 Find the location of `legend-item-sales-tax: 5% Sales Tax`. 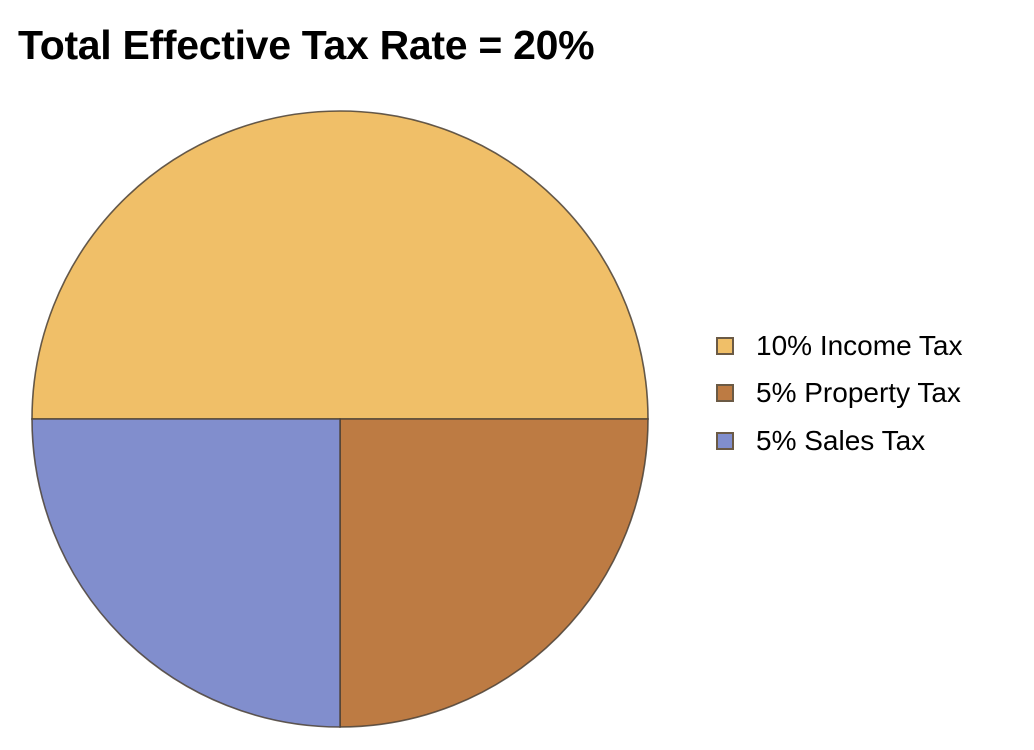

legend-item-sales-tax: 5% Sales Tax is located at coordinates (839, 441).